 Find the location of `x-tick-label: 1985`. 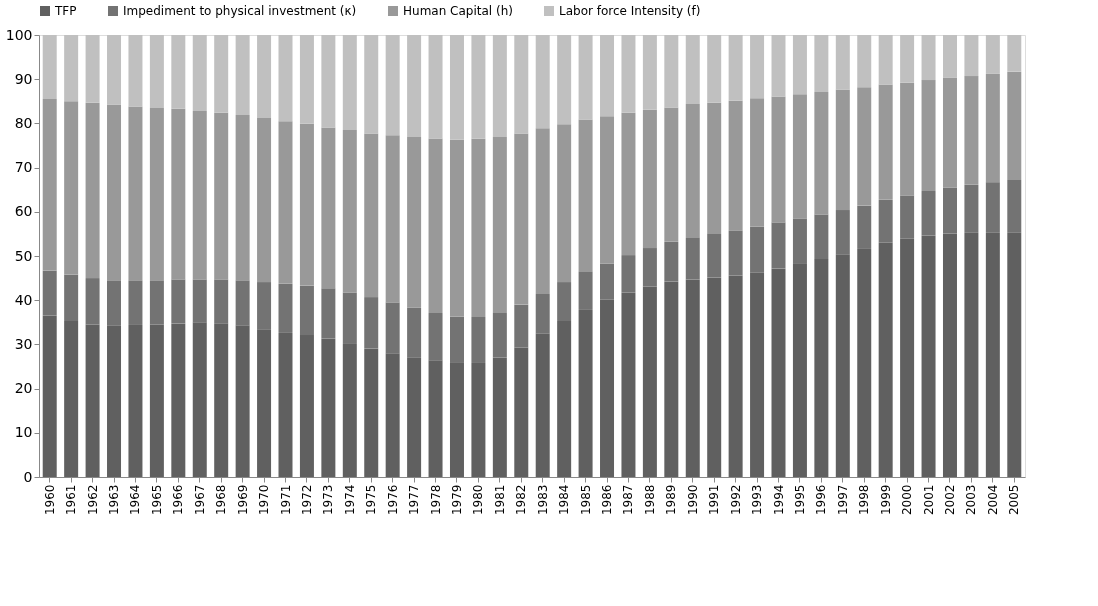

x-tick-label: 1985 is located at coordinates (585, 500).